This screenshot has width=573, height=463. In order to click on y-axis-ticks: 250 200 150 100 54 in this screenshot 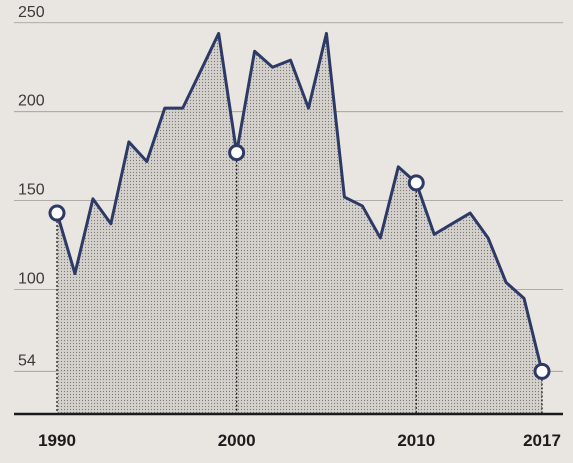, I will do `click(31, 187)`.